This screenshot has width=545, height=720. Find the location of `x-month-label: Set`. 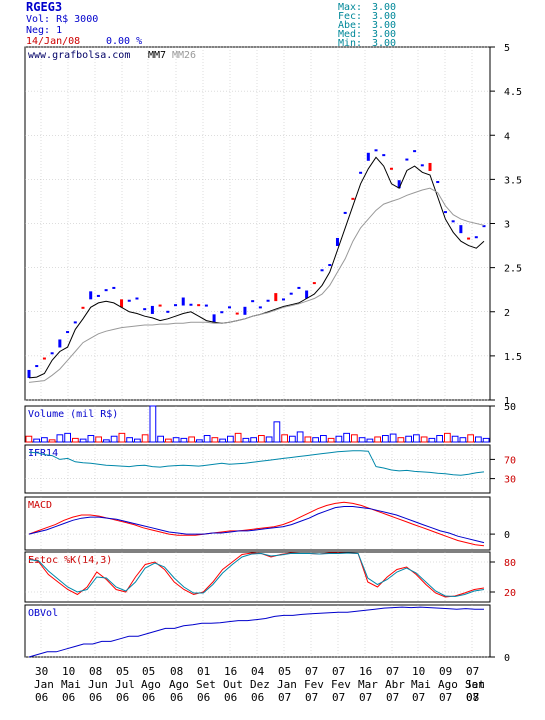

x-month-label: Set is located at coordinates (206, 684).